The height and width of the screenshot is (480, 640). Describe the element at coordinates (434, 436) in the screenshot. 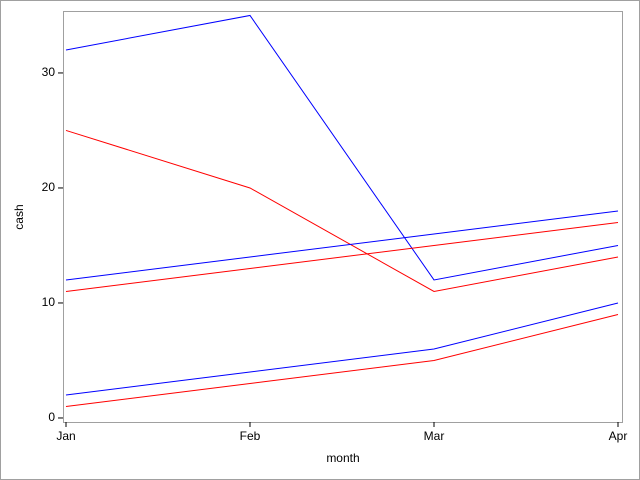

I see `x-tick-label: Mar` at that location.